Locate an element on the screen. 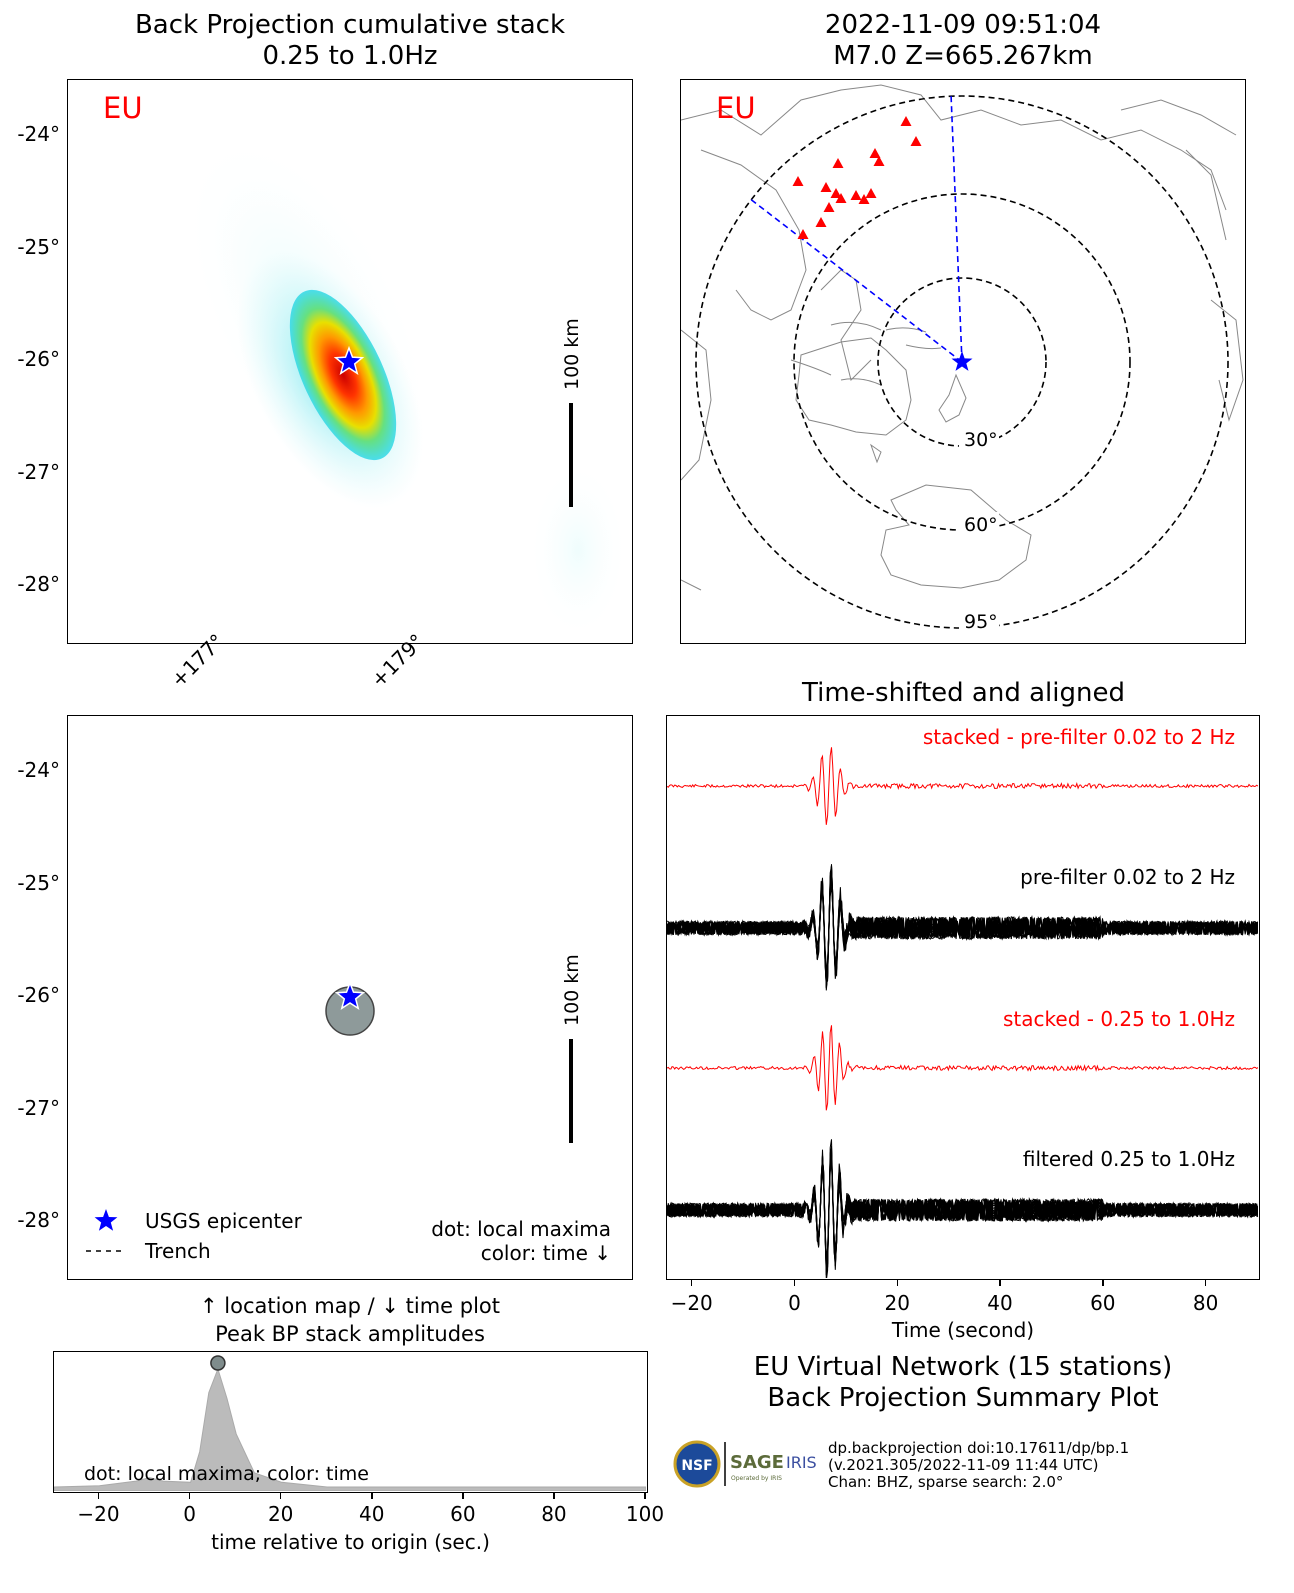 The image size is (1294, 1593). wave-xtick-label: 20 is located at coordinates (897, 1303).